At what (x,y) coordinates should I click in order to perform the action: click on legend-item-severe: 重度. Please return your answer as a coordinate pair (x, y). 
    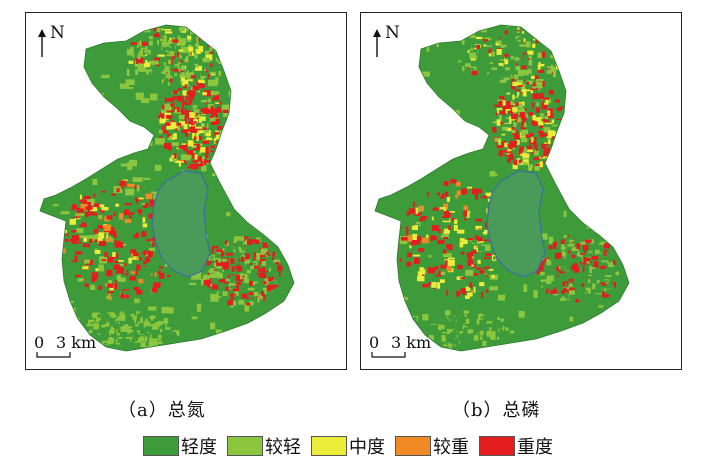
    Looking at the image, I should click on (519, 446).